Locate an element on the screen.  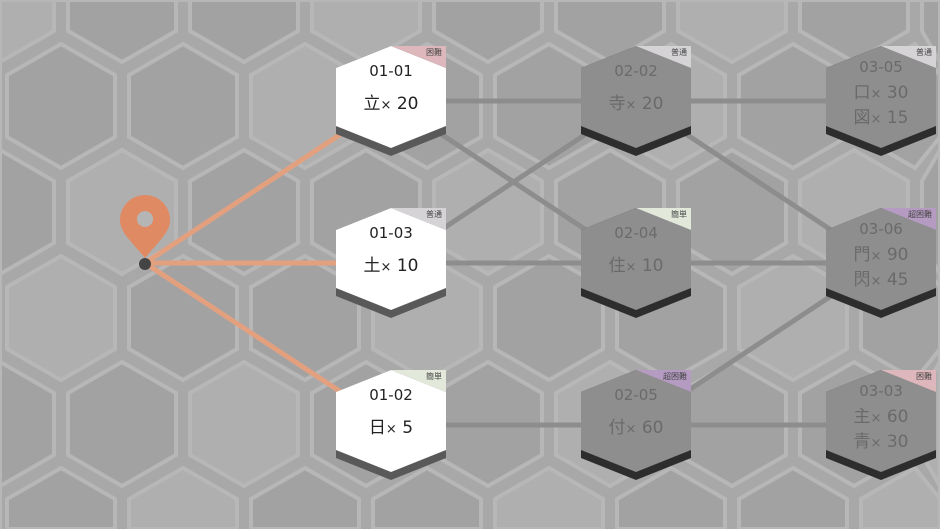
requirement: 閃× 45 is located at coordinates (881, 277).